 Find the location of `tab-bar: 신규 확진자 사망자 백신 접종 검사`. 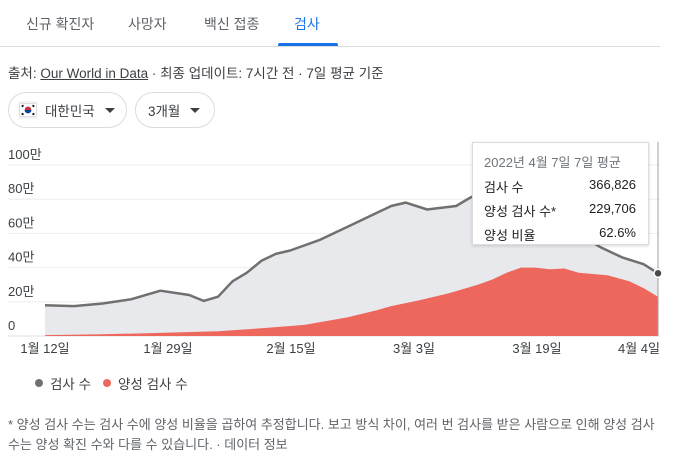

tab-bar: 신규 확진자 사망자 백신 접종 검사 is located at coordinates (330, 23).